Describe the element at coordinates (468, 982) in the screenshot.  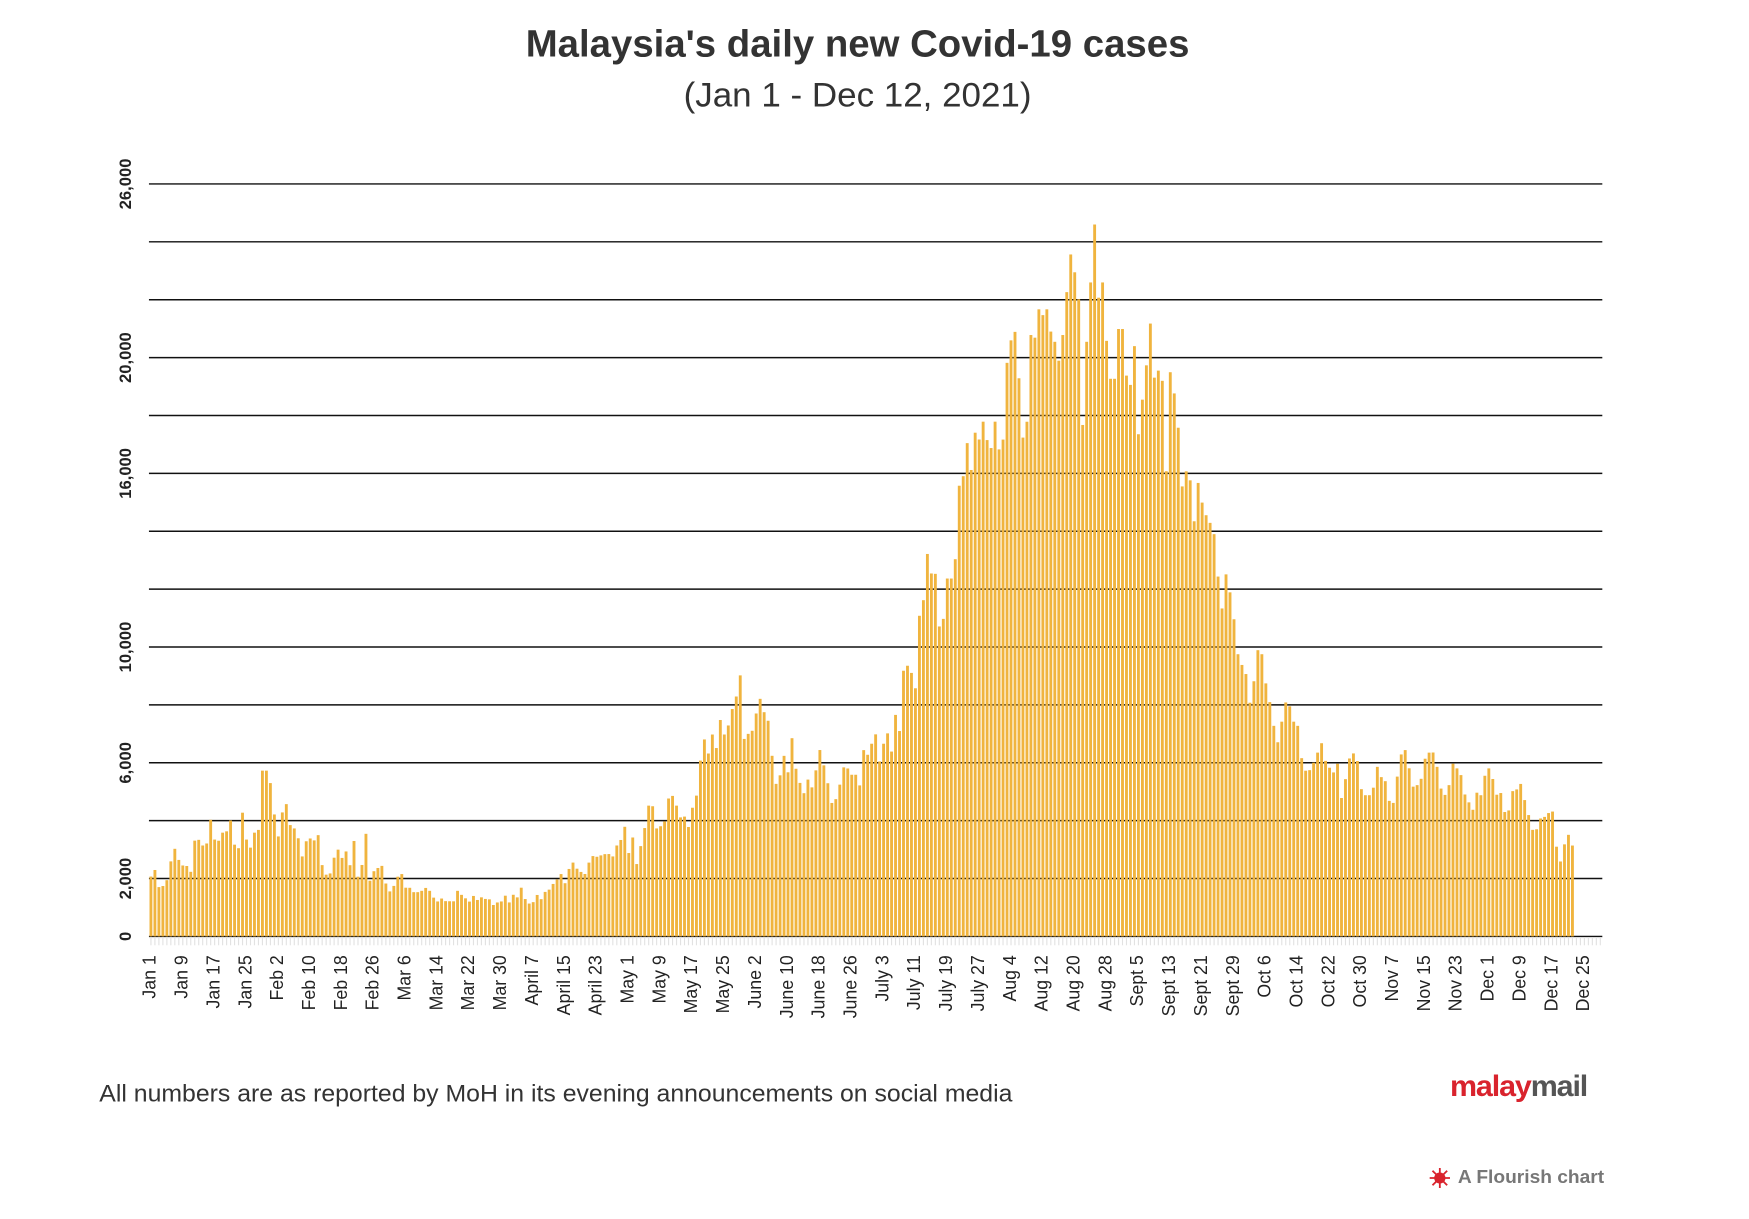
I see `x-tick-label: Mar 22` at that location.